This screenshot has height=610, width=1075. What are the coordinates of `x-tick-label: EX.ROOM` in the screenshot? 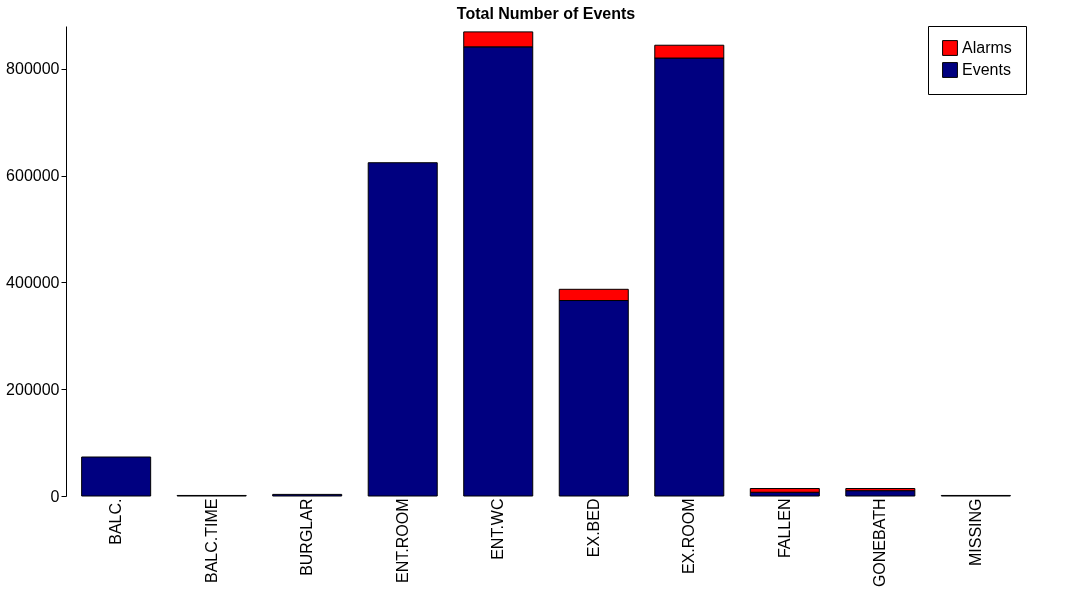 It's located at (689, 536).